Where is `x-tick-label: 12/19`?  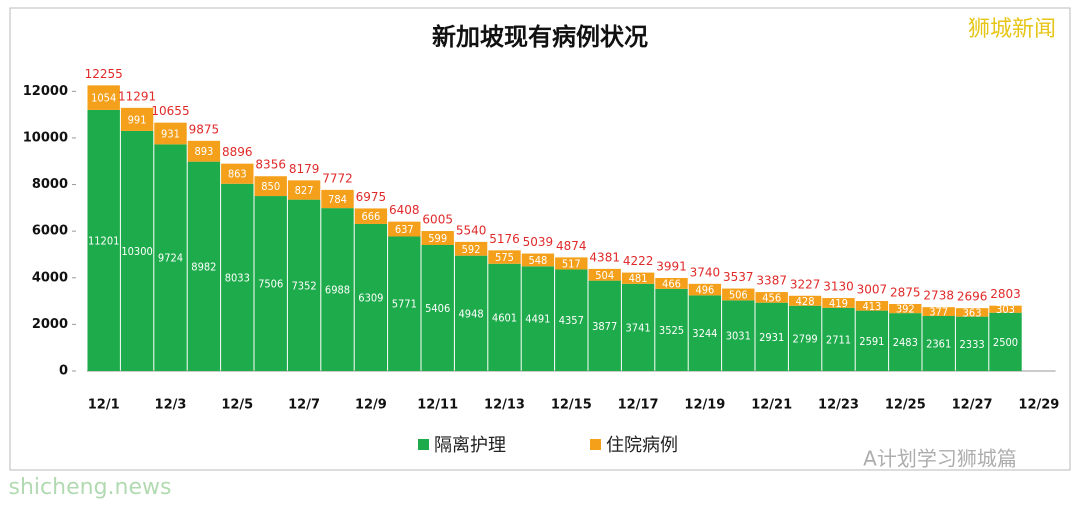
x-tick-label: 12/19 is located at coordinates (704, 405).